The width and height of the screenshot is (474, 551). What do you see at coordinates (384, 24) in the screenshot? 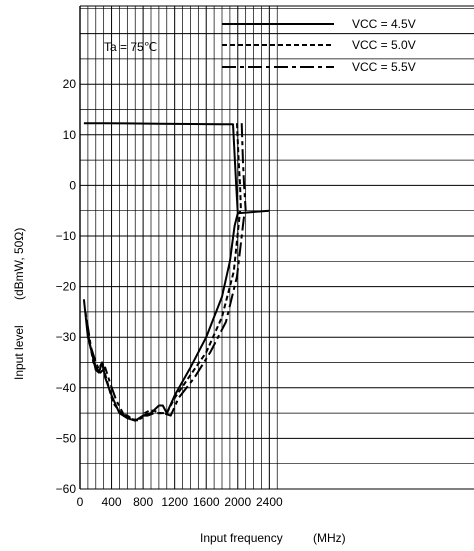
I see `legend-label-1: VCC = 4.5V` at bounding box center [384, 24].